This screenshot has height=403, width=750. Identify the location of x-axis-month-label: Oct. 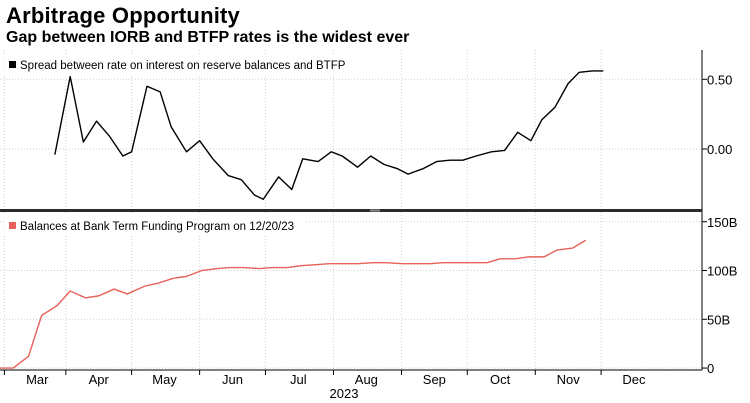
(500, 379).